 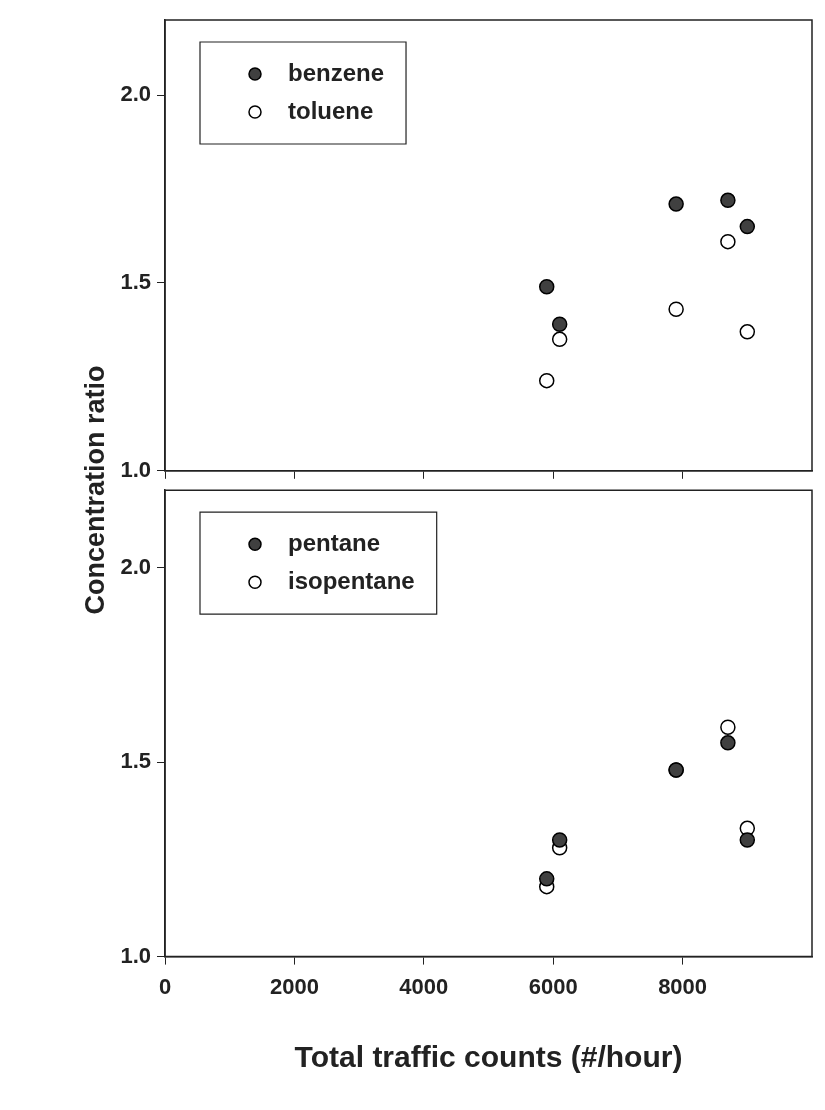 I want to click on x-tick-label: 4000, so click(x=424, y=986).